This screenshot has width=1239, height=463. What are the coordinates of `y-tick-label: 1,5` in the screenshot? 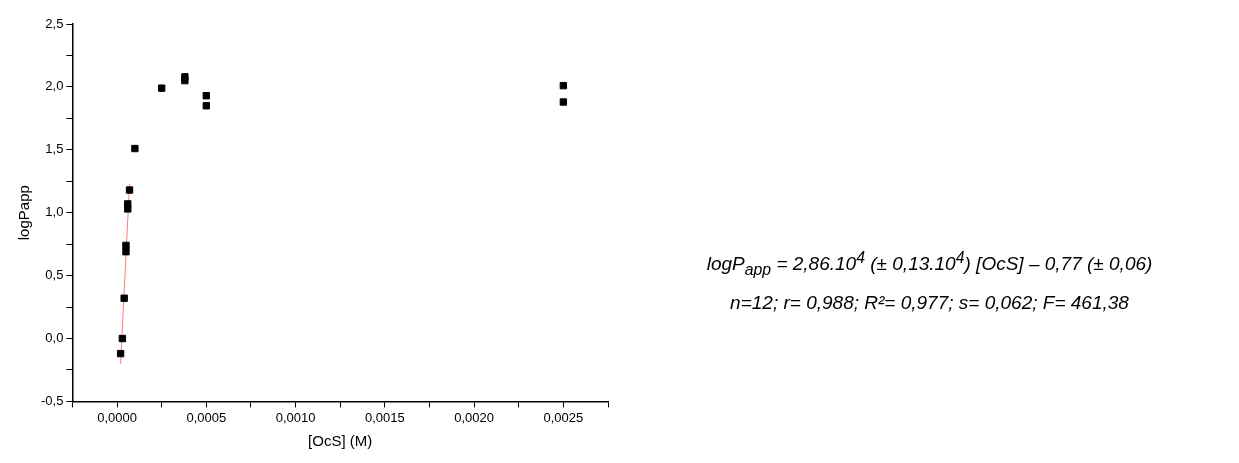 It's located at (54, 149).